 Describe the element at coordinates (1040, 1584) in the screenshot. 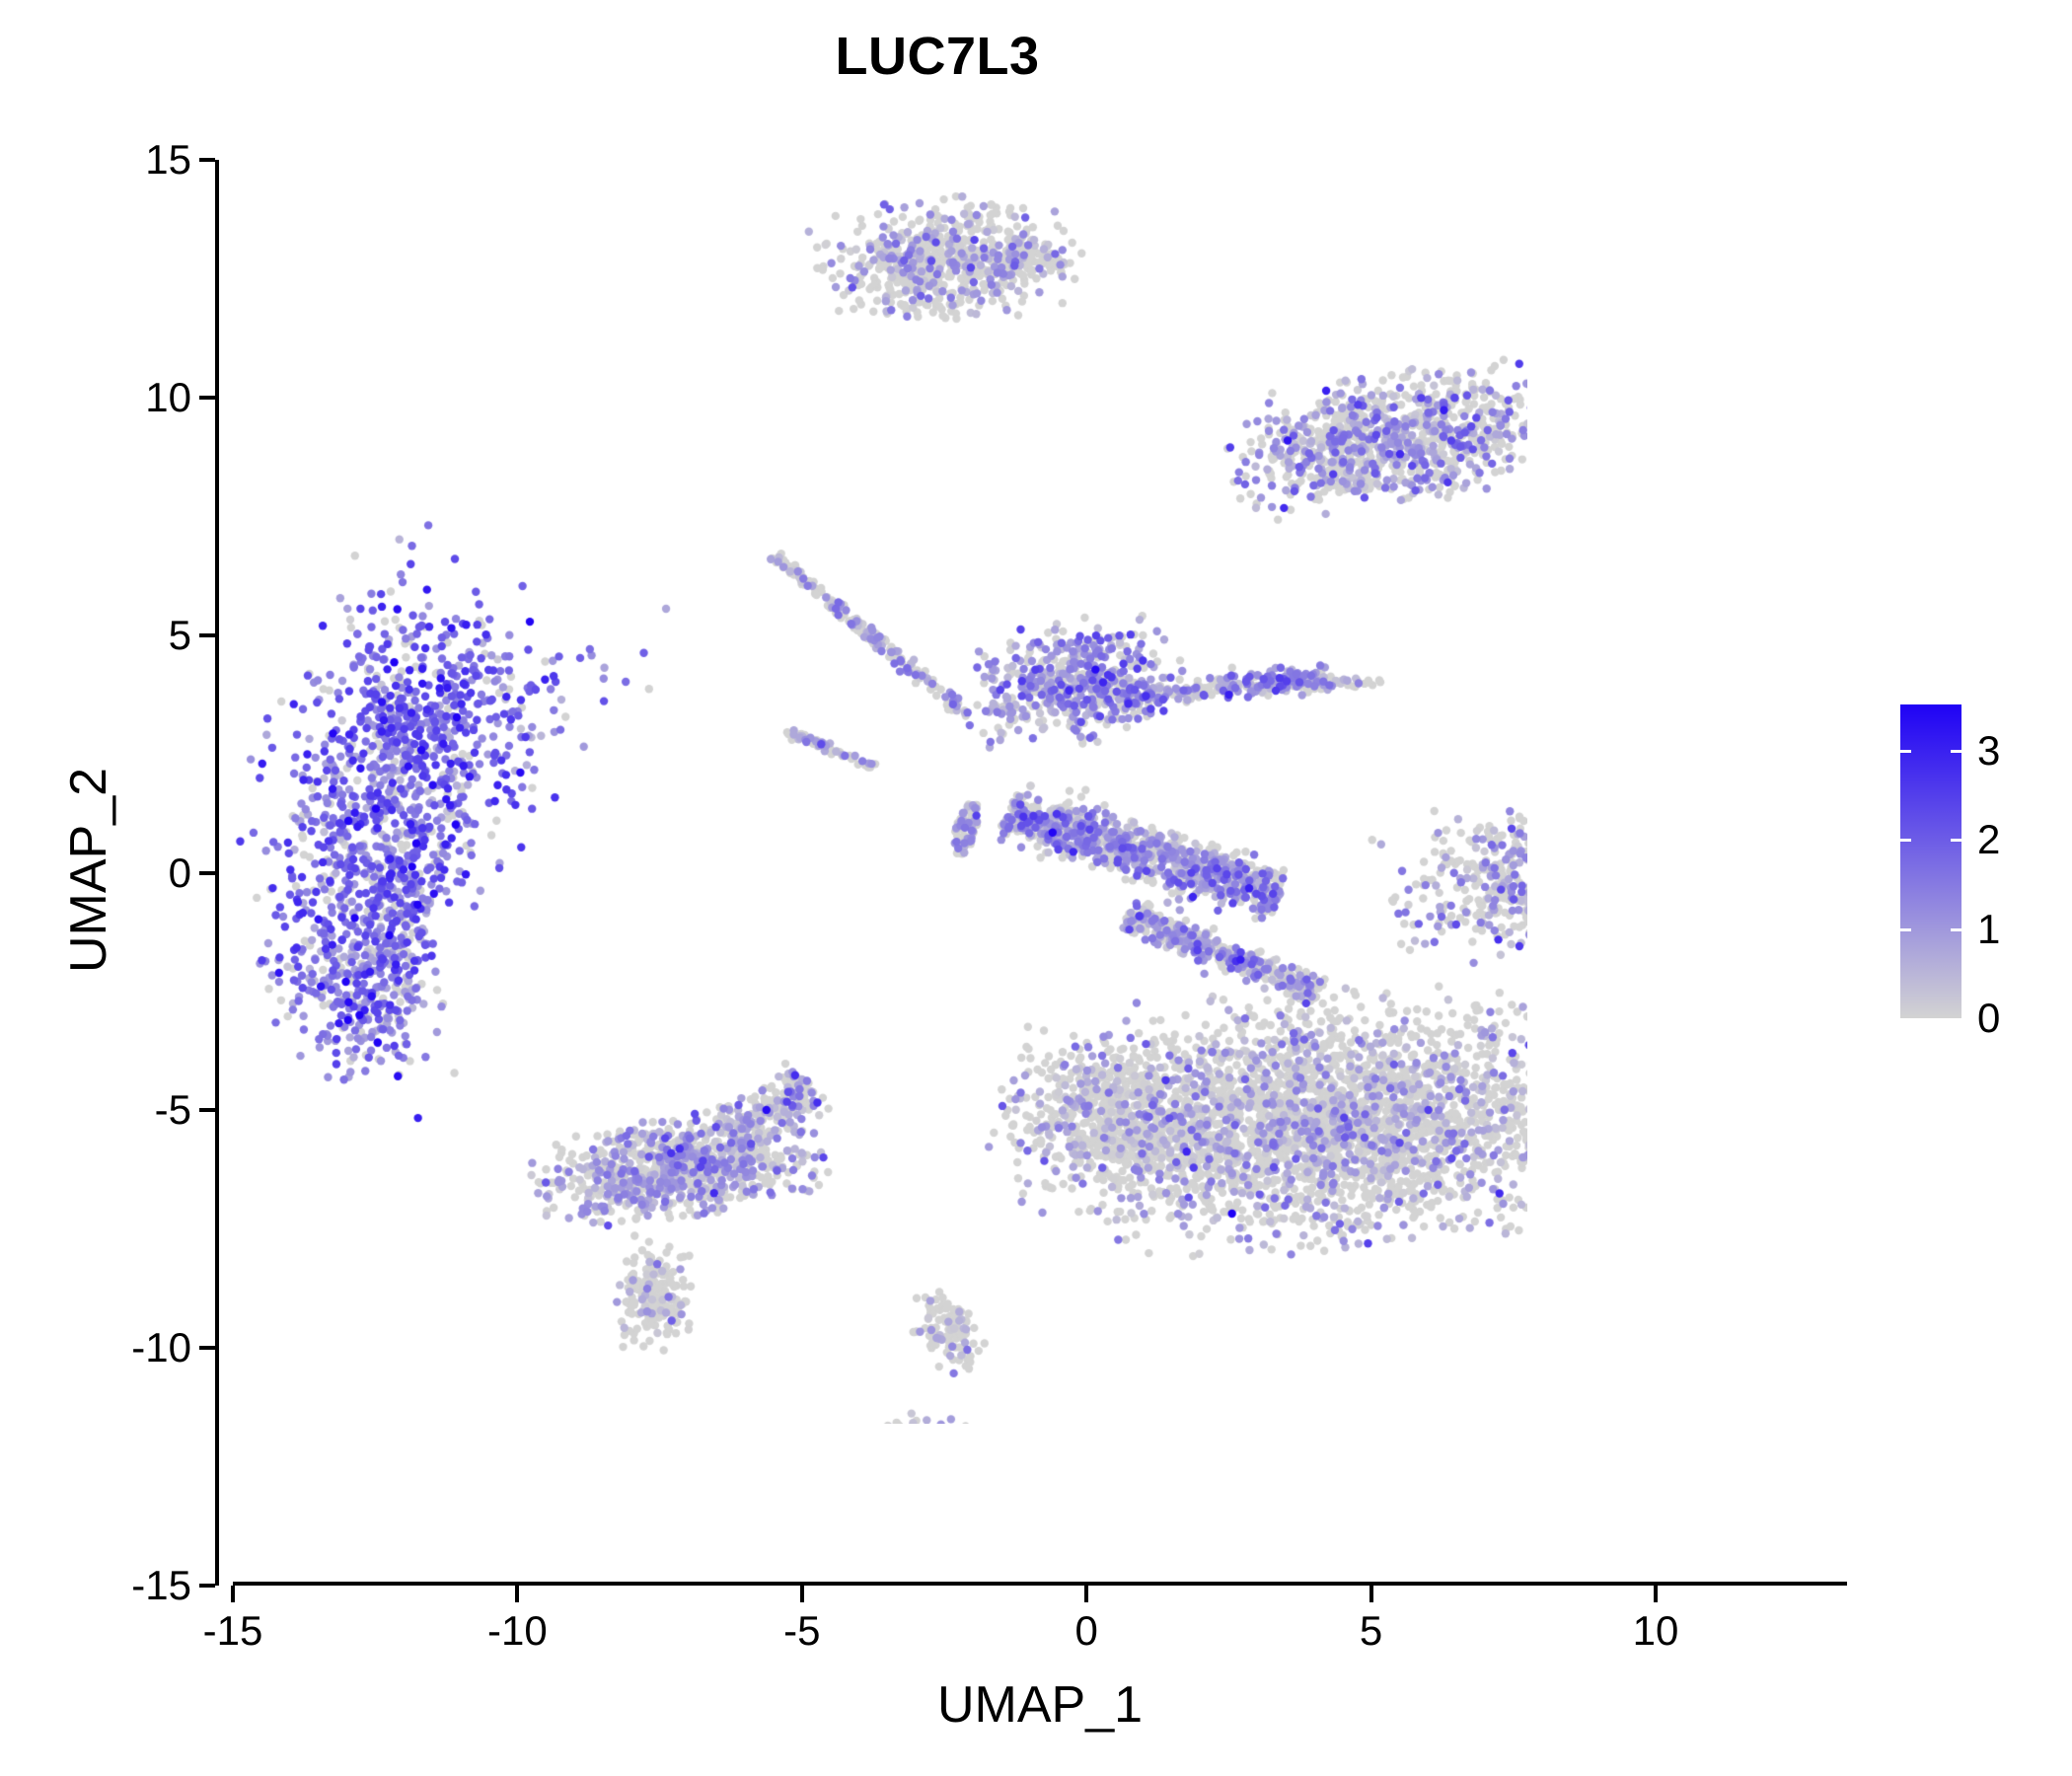

I see `x-axis-line` at that location.